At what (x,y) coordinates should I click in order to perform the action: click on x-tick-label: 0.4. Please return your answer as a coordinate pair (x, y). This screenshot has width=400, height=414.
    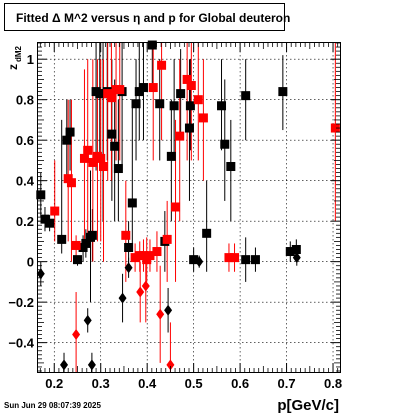
    Looking at the image, I should click on (147, 383).